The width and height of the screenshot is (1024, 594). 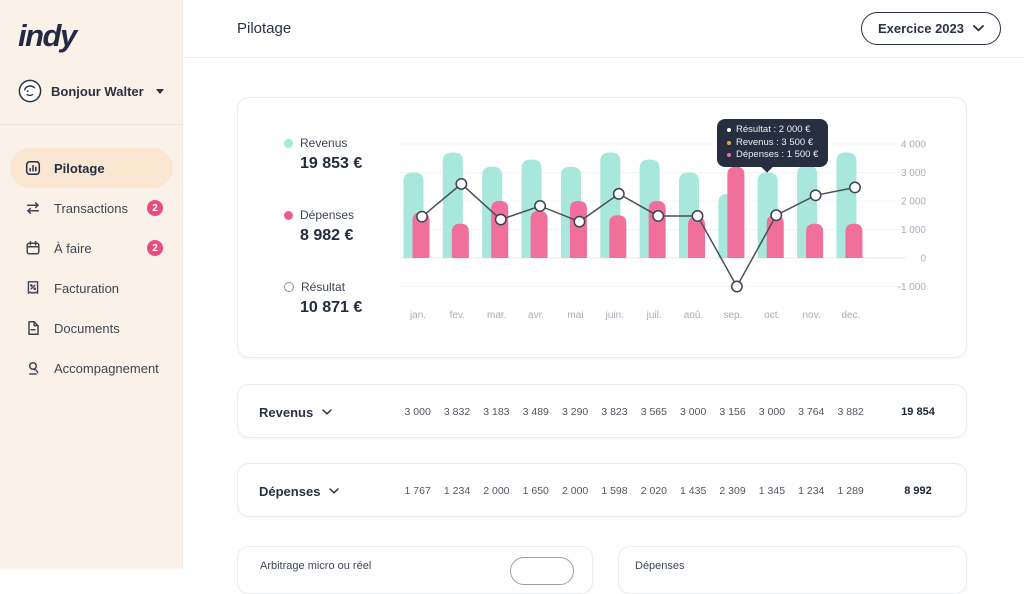 I want to click on resultat-line, so click(x=638, y=235).